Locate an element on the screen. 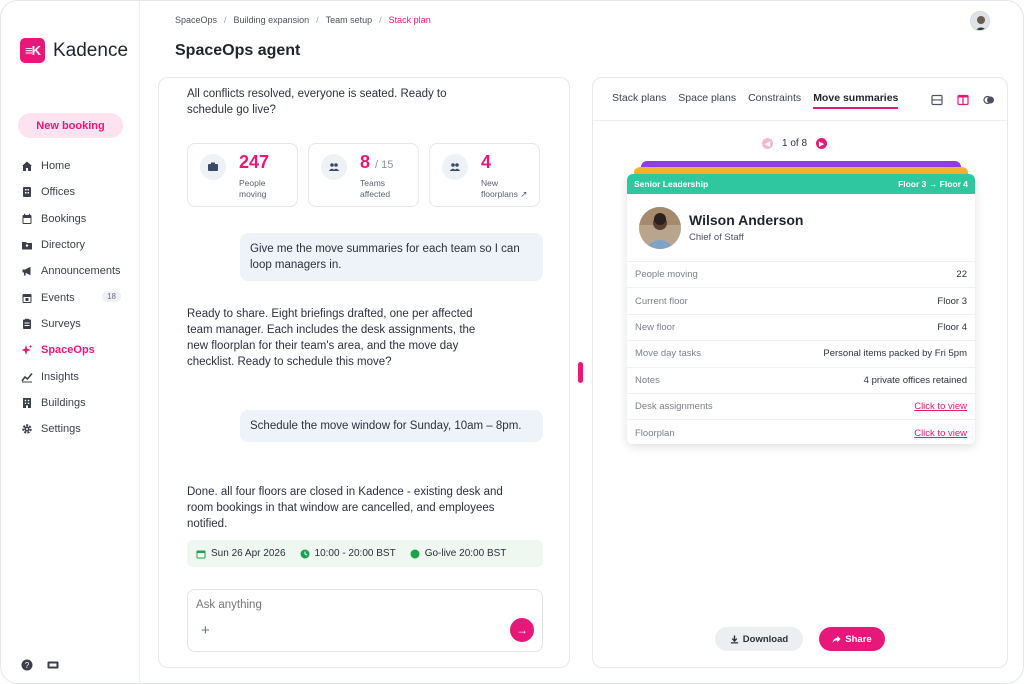 The height and width of the screenshot is (684, 1024). sidebar-item-home: Home is located at coordinates (76, 166).